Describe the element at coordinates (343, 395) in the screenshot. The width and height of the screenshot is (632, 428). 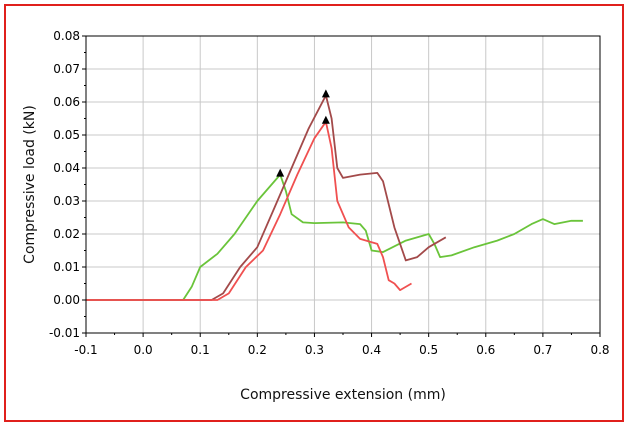
I see `x-axis-label: Compressive extension (mm)` at that location.